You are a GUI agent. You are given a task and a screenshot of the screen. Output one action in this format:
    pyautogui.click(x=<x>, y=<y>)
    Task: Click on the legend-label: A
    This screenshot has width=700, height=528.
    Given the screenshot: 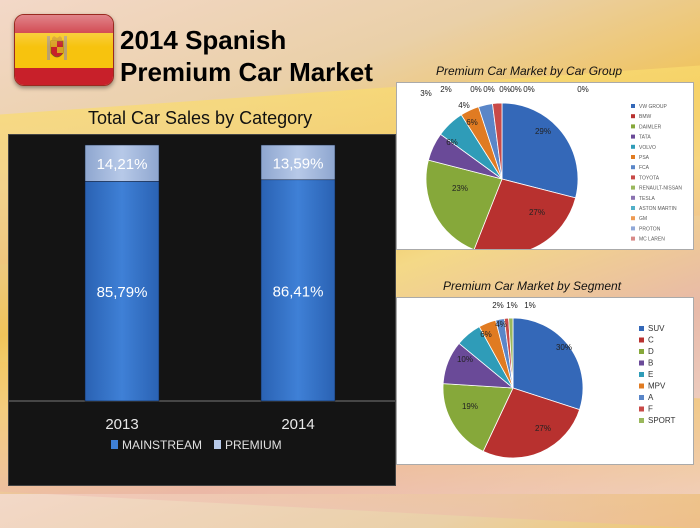 What is the action you would take?
    pyautogui.click(x=651, y=397)
    